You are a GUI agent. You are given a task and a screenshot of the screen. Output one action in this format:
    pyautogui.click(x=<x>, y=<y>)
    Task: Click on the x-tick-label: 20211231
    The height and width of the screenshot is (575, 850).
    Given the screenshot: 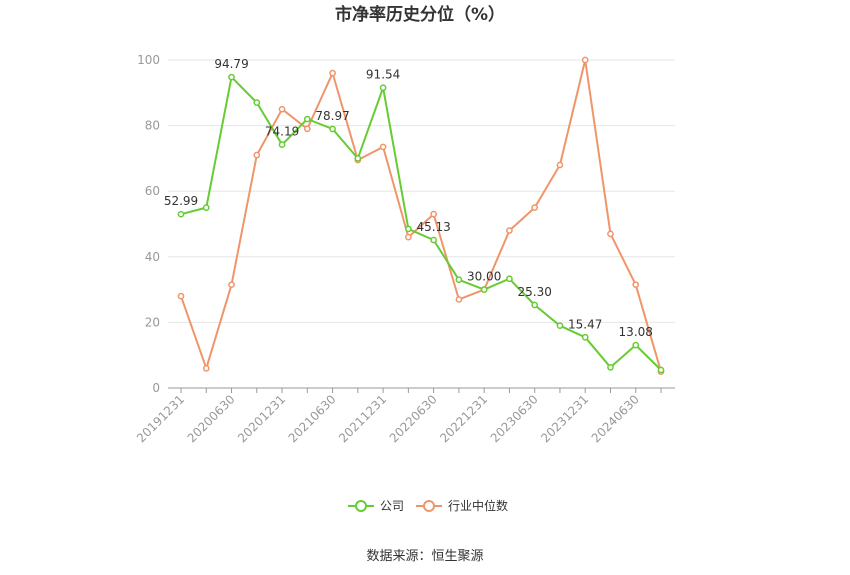 What is the action you would take?
    pyautogui.click(x=362, y=418)
    